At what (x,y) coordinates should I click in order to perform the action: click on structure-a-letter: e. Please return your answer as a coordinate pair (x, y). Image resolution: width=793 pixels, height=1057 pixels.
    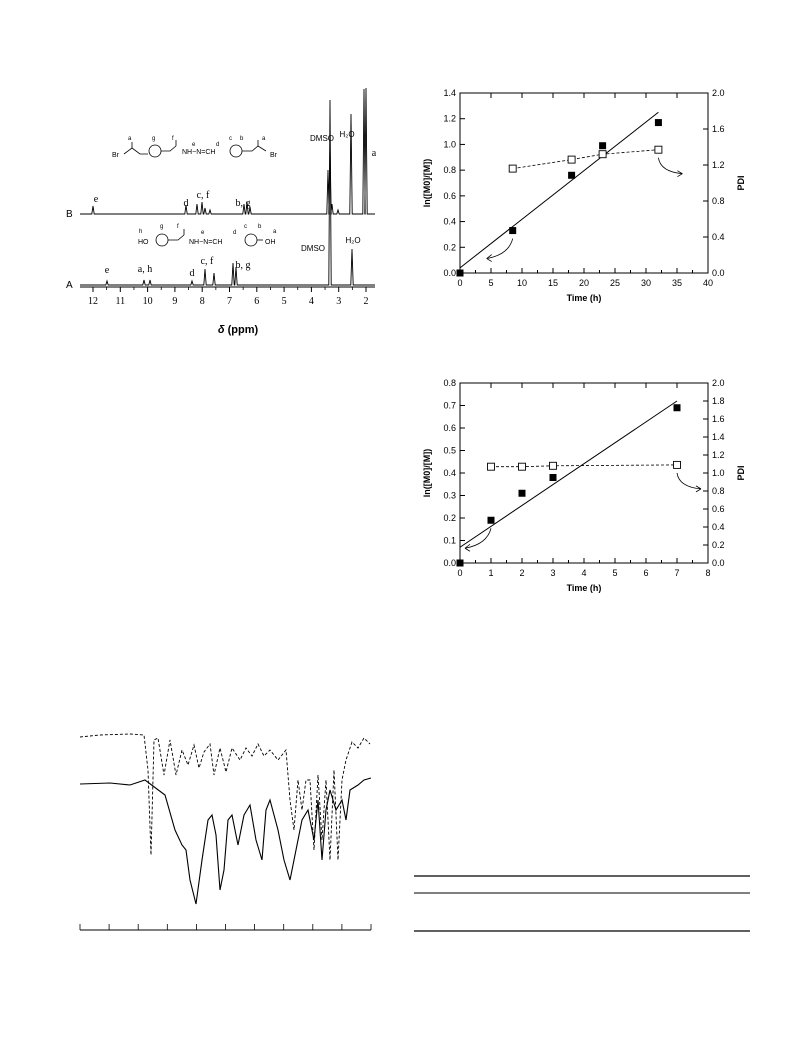
    Looking at the image, I should click on (203, 233).